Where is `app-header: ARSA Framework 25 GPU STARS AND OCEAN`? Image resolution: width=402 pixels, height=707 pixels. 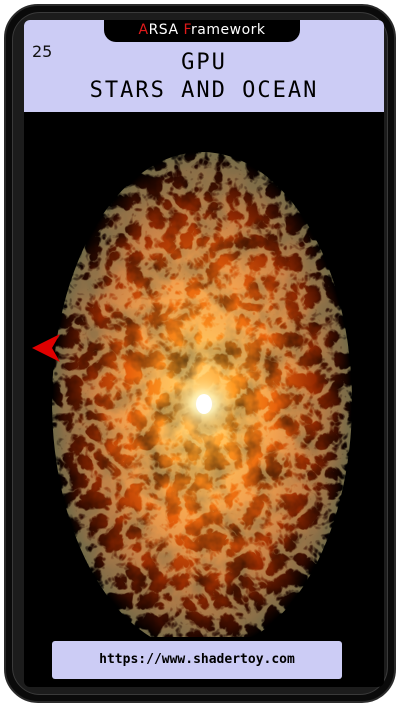 app-header: ARSA Framework 25 GPU STARS AND OCEAN is located at coordinates (204, 66).